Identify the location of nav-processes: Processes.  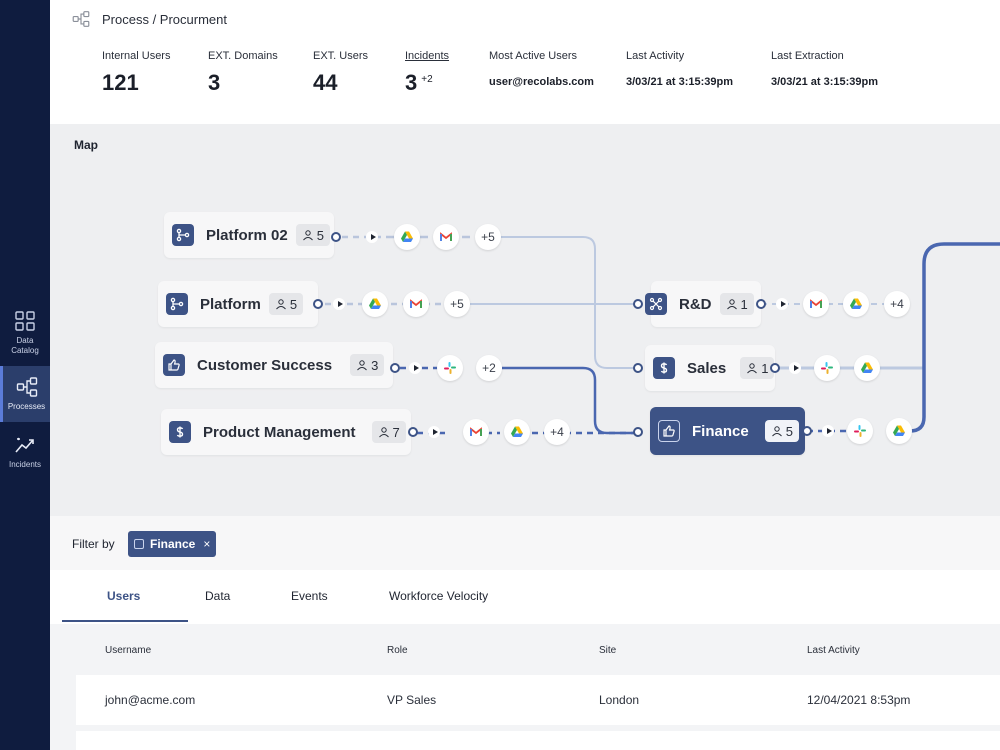
(25, 394).